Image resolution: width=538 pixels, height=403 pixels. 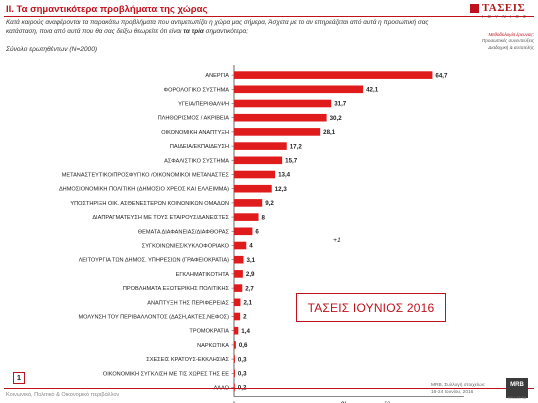 I want to click on survey-stamp: ΤΑΣΕΙΣ ΙΟΥΝΙΟΣ 2016, so click(x=371, y=307).